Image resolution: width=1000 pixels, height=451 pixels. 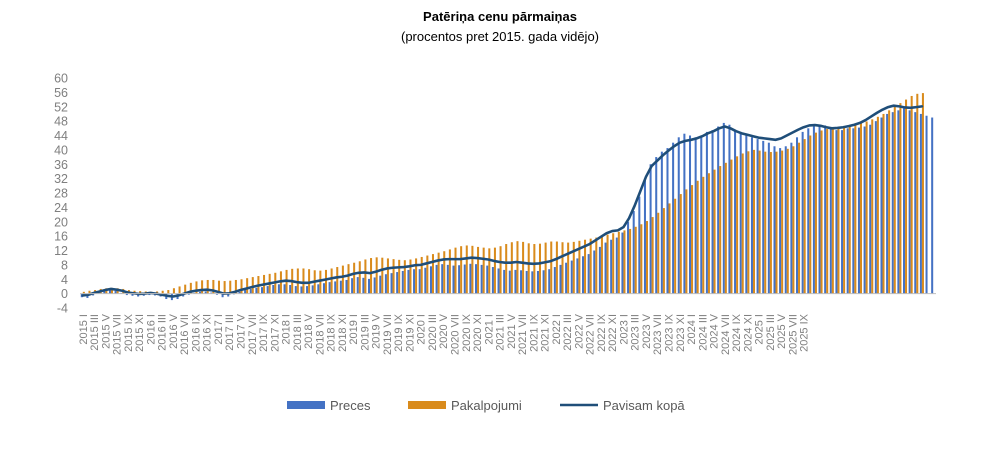 I want to click on x-tick-label: 2023 IX, so click(x=670, y=332).